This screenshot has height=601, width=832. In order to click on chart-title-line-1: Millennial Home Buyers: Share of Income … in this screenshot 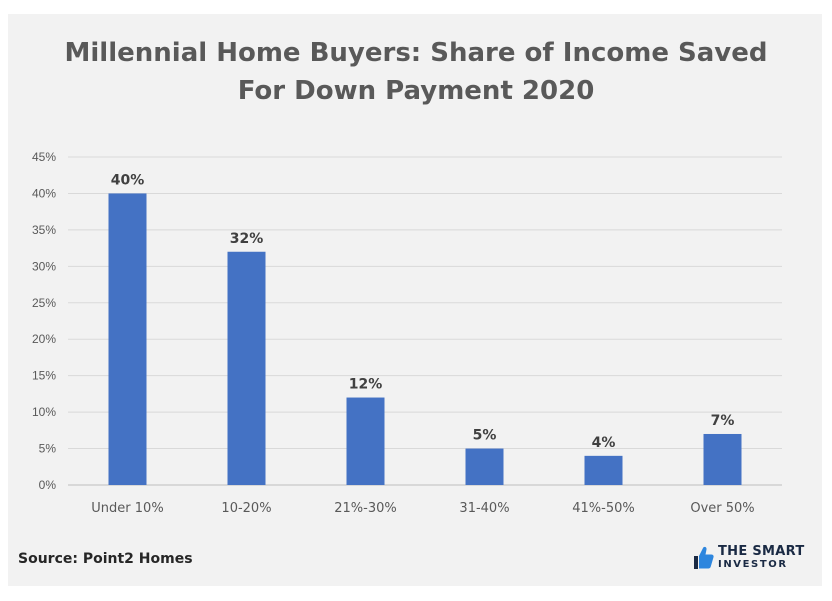, I will do `click(416, 53)`.